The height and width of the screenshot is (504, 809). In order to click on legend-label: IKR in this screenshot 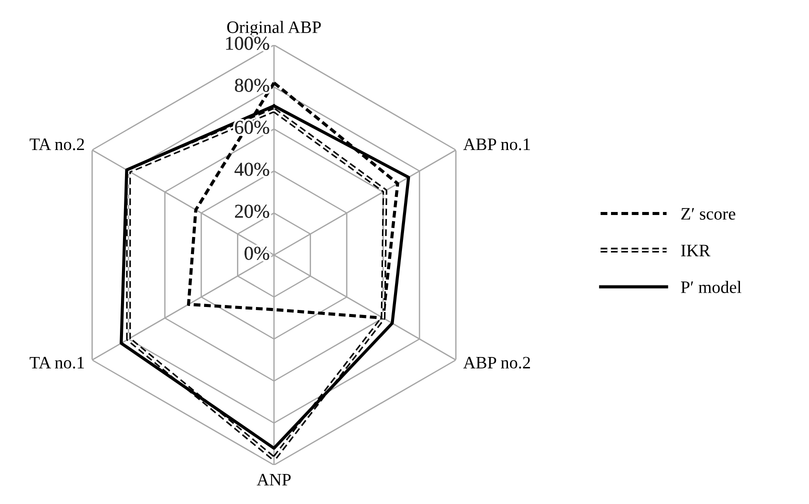, I will do `click(695, 250)`.